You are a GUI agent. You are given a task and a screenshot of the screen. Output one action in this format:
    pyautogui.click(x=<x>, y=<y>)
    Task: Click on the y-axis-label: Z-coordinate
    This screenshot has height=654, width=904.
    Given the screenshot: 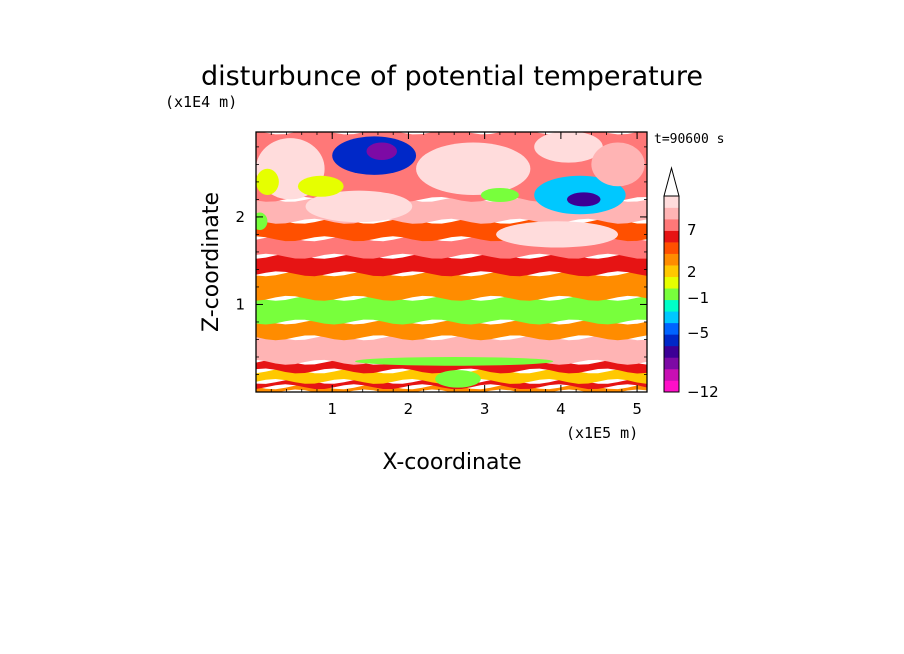 What is the action you would take?
    pyautogui.click(x=211, y=262)
    